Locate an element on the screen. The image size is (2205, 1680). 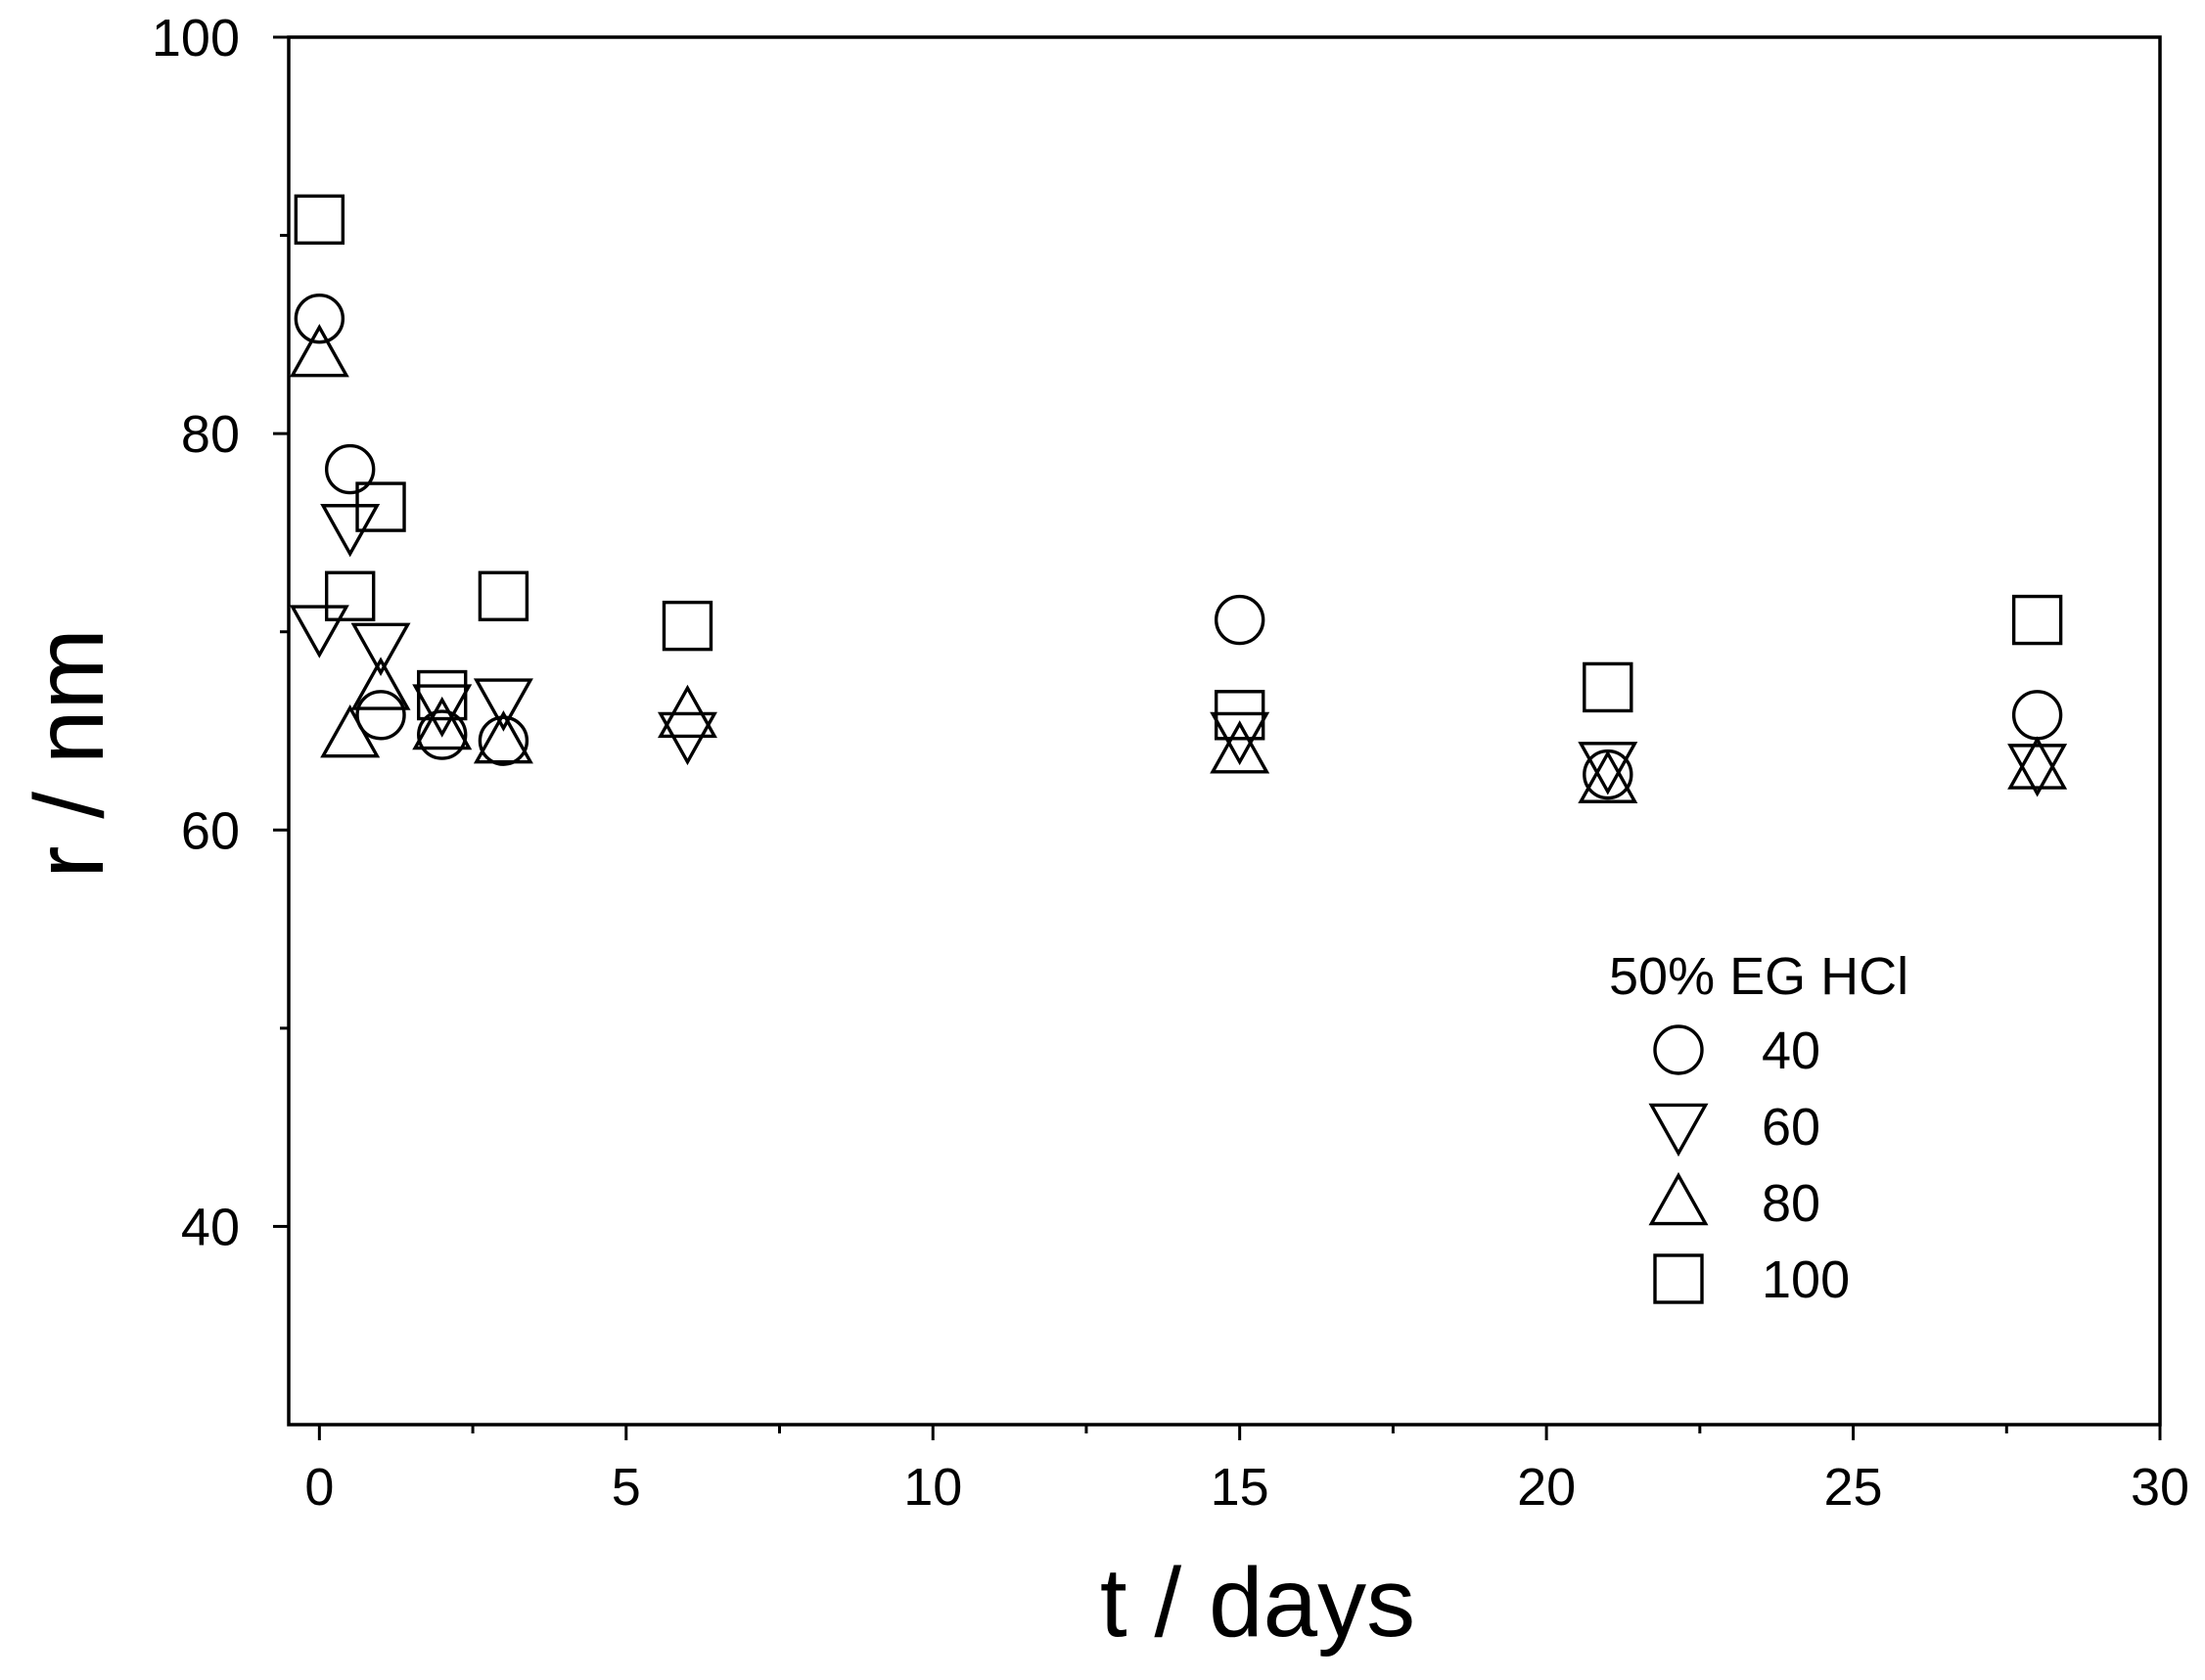
legend-marker-triangle-down is located at coordinates (1678, 1130).